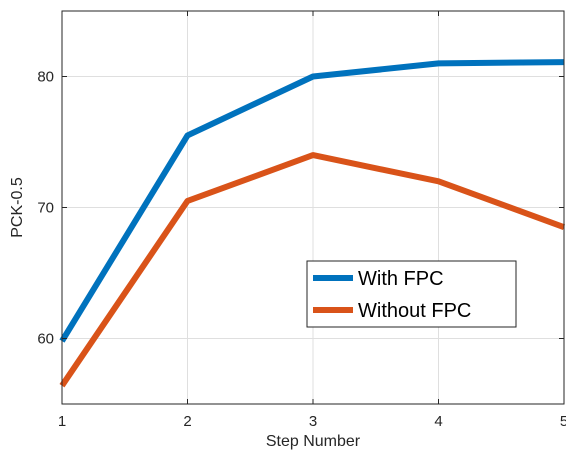 The height and width of the screenshot is (455, 566). I want to click on legend-box, so click(411, 294).